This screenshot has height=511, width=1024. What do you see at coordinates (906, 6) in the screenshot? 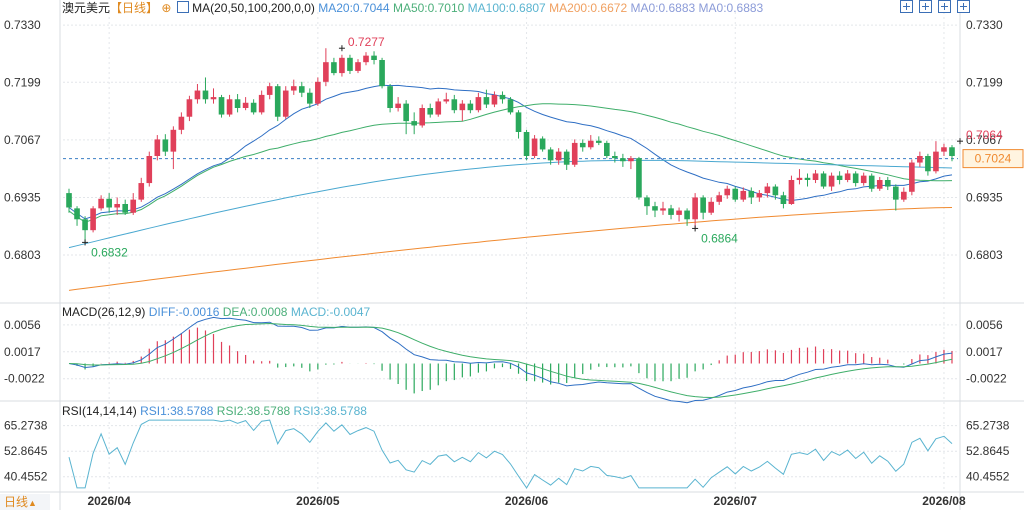
I see `crosshair-icon` at bounding box center [906, 6].